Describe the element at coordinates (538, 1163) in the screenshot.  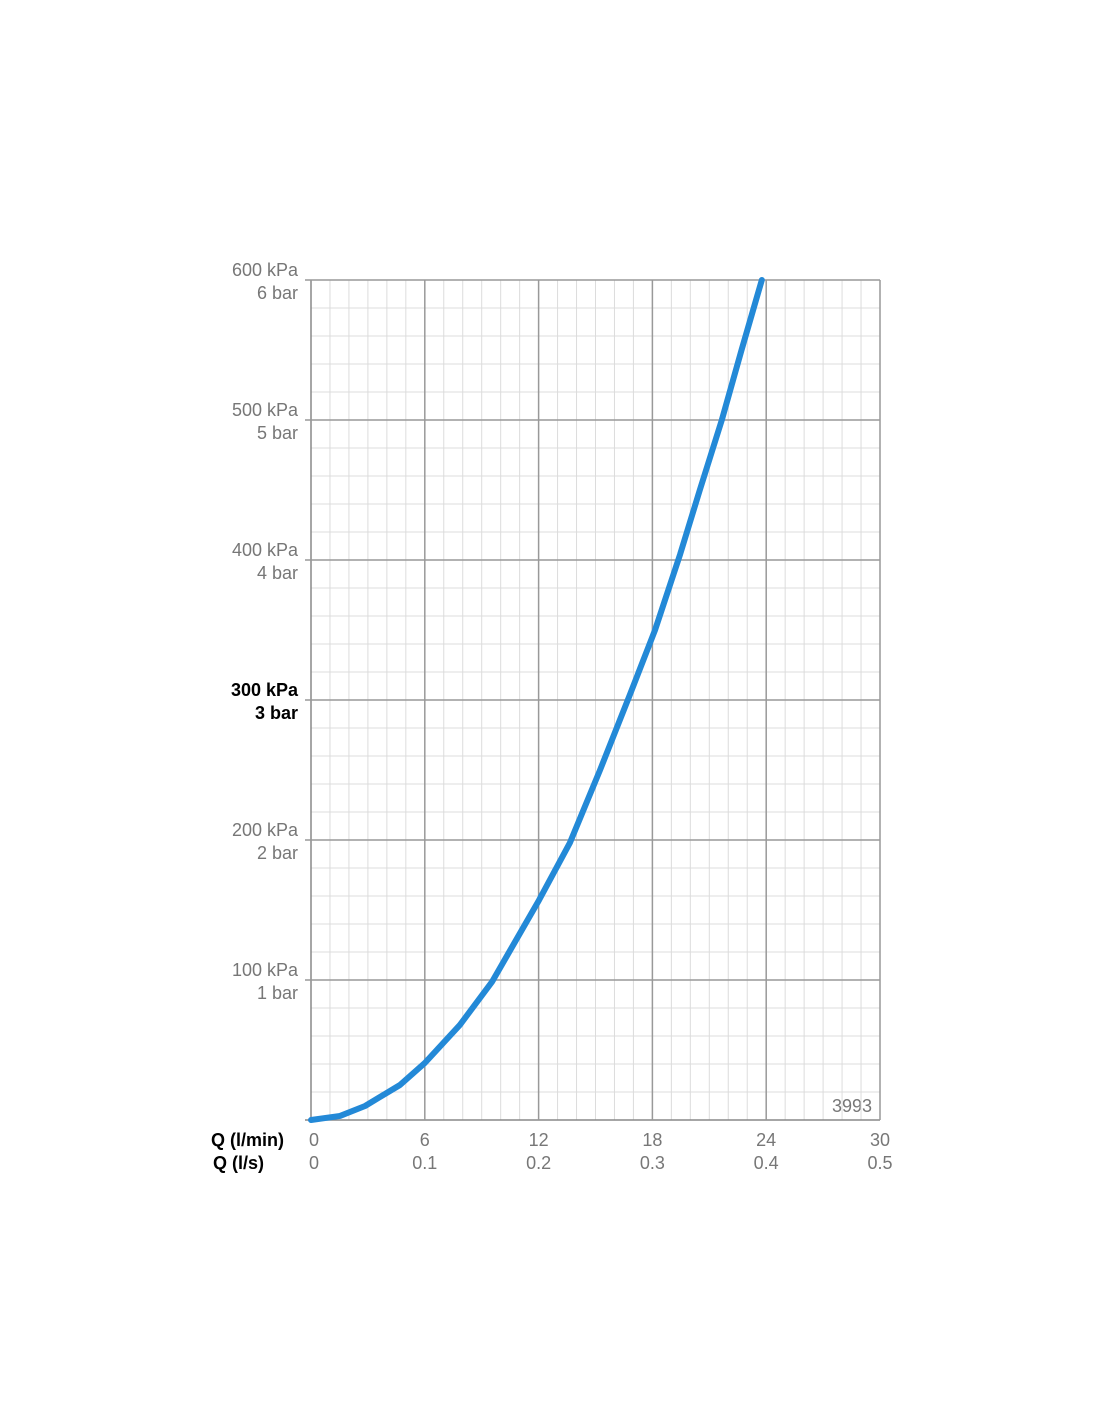
I see `x2-tick-label: 0.2` at that location.